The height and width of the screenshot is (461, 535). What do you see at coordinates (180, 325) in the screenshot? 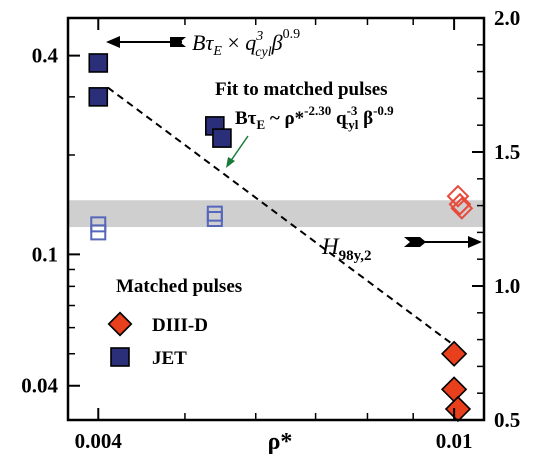
I see `legend-label-diii-d: DIII-D` at bounding box center [180, 325].